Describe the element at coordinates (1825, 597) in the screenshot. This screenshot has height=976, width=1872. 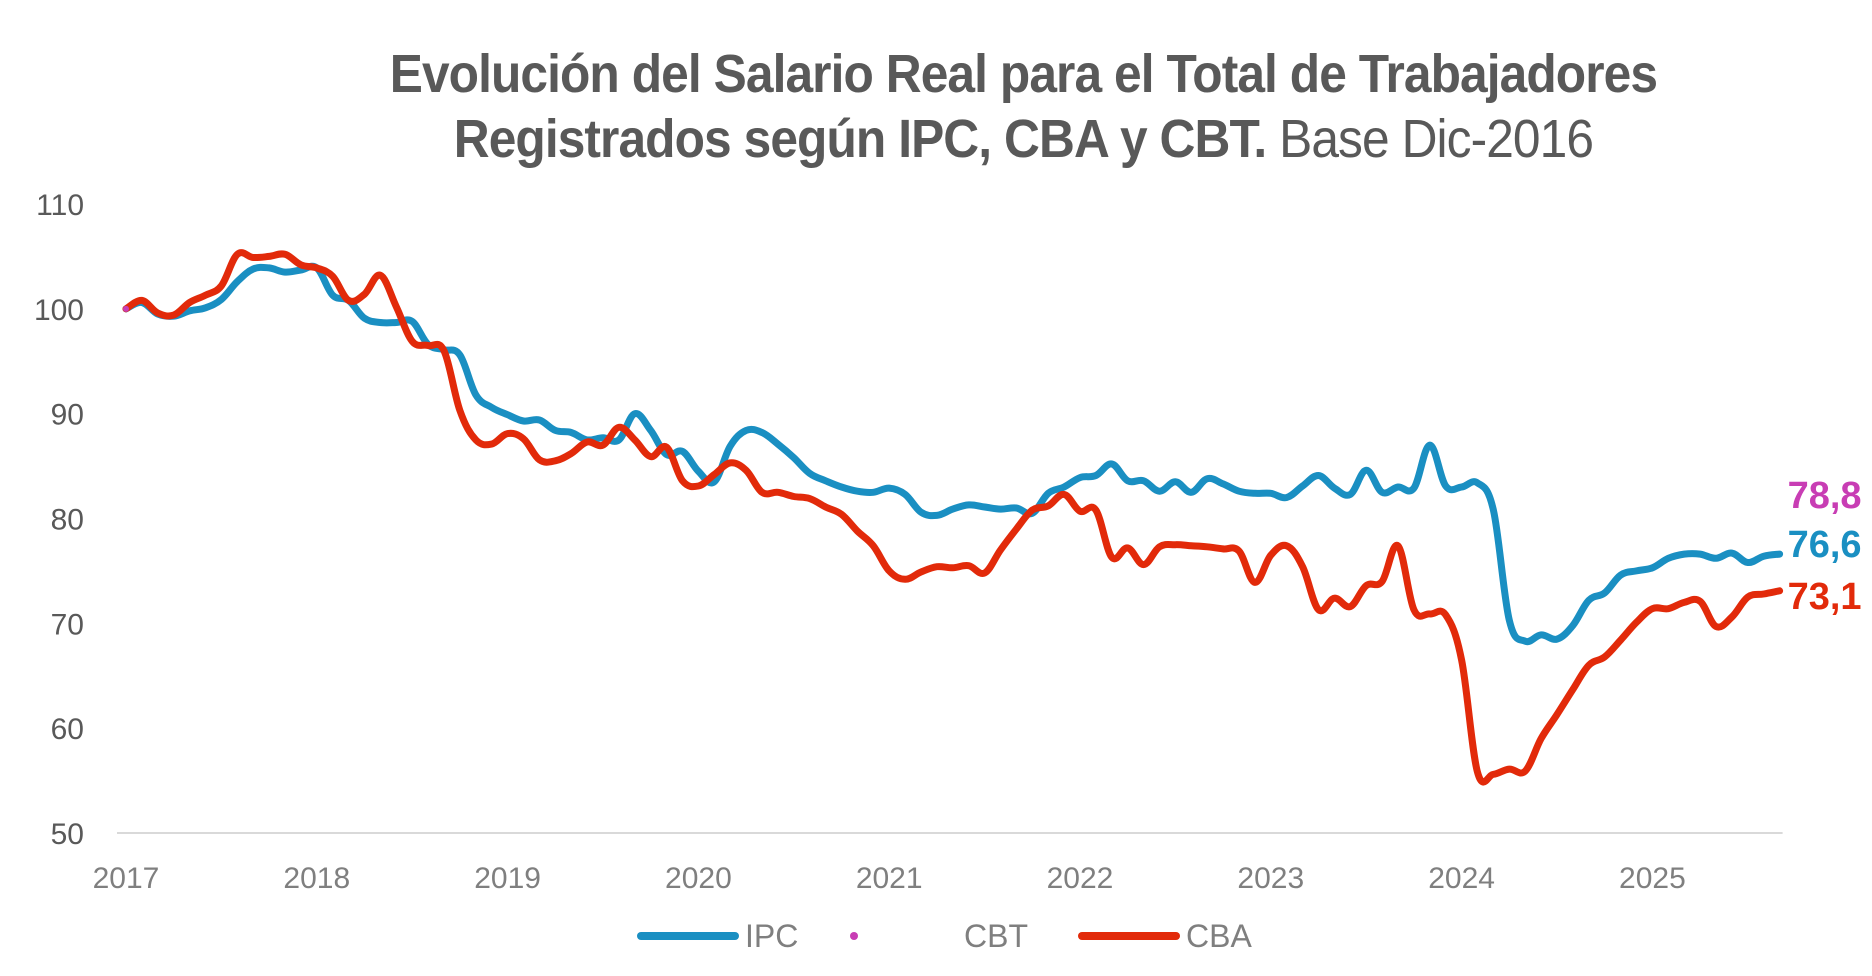
I see `end-label-cba: 73,1` at that location.